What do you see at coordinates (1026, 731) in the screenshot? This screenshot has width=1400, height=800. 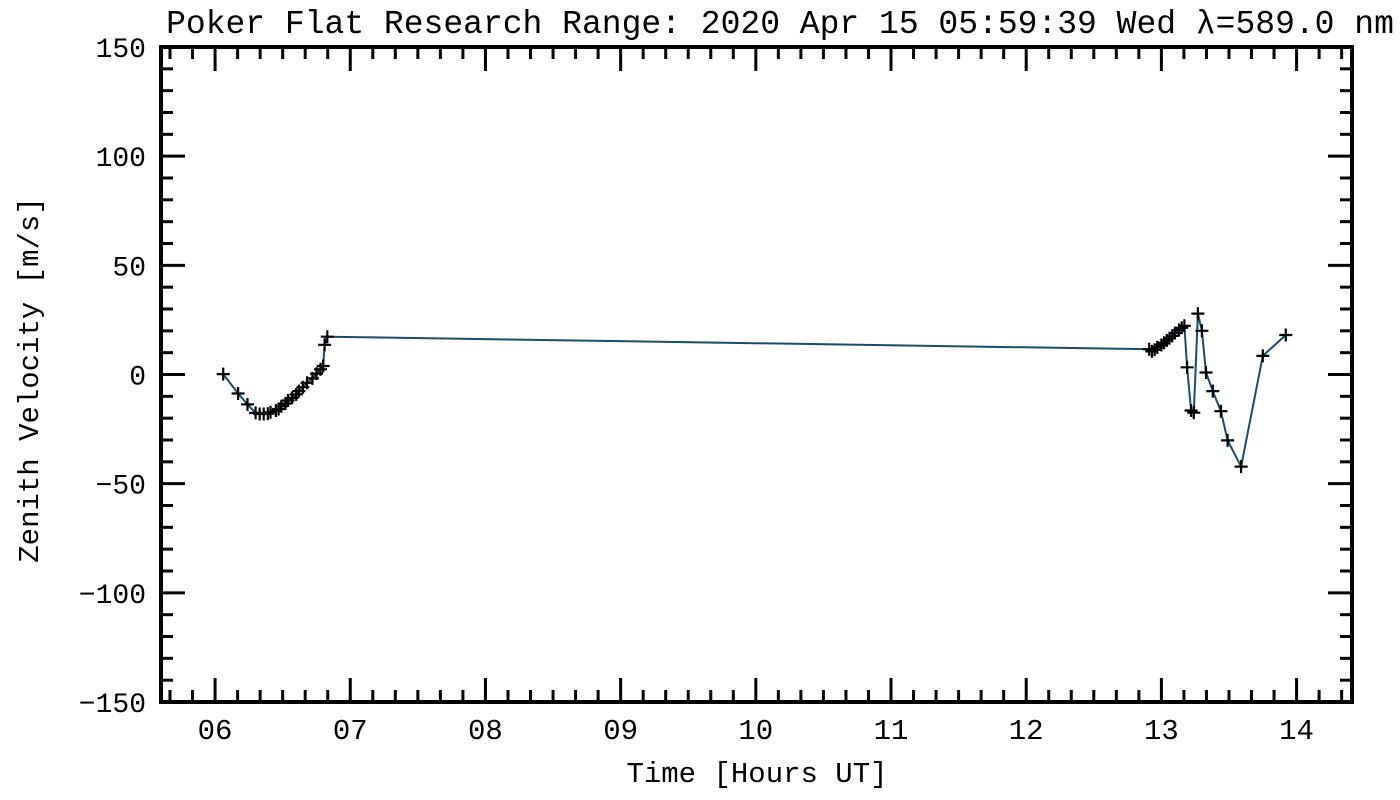 I see `x-tick-label: 12` at bounding box center [1026, 731].